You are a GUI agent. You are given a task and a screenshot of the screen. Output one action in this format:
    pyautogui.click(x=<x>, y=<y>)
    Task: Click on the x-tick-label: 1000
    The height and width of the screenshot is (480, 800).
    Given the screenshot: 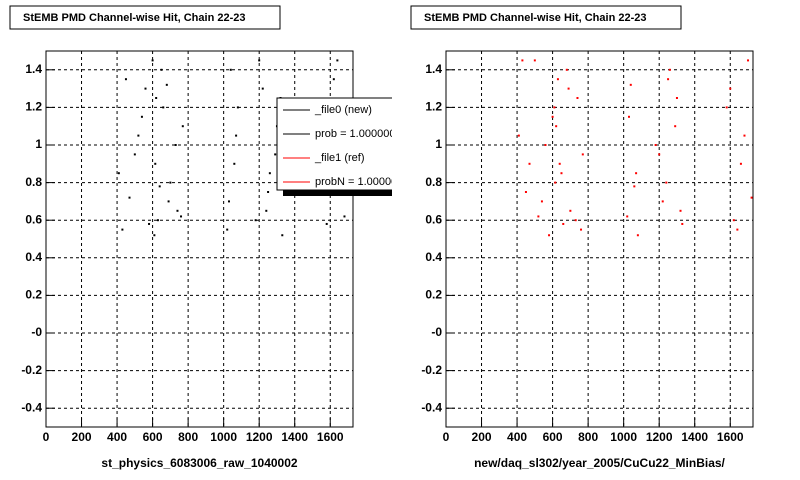 What is the action you would take?
    pyautogui.click(x=223, y=437)
    